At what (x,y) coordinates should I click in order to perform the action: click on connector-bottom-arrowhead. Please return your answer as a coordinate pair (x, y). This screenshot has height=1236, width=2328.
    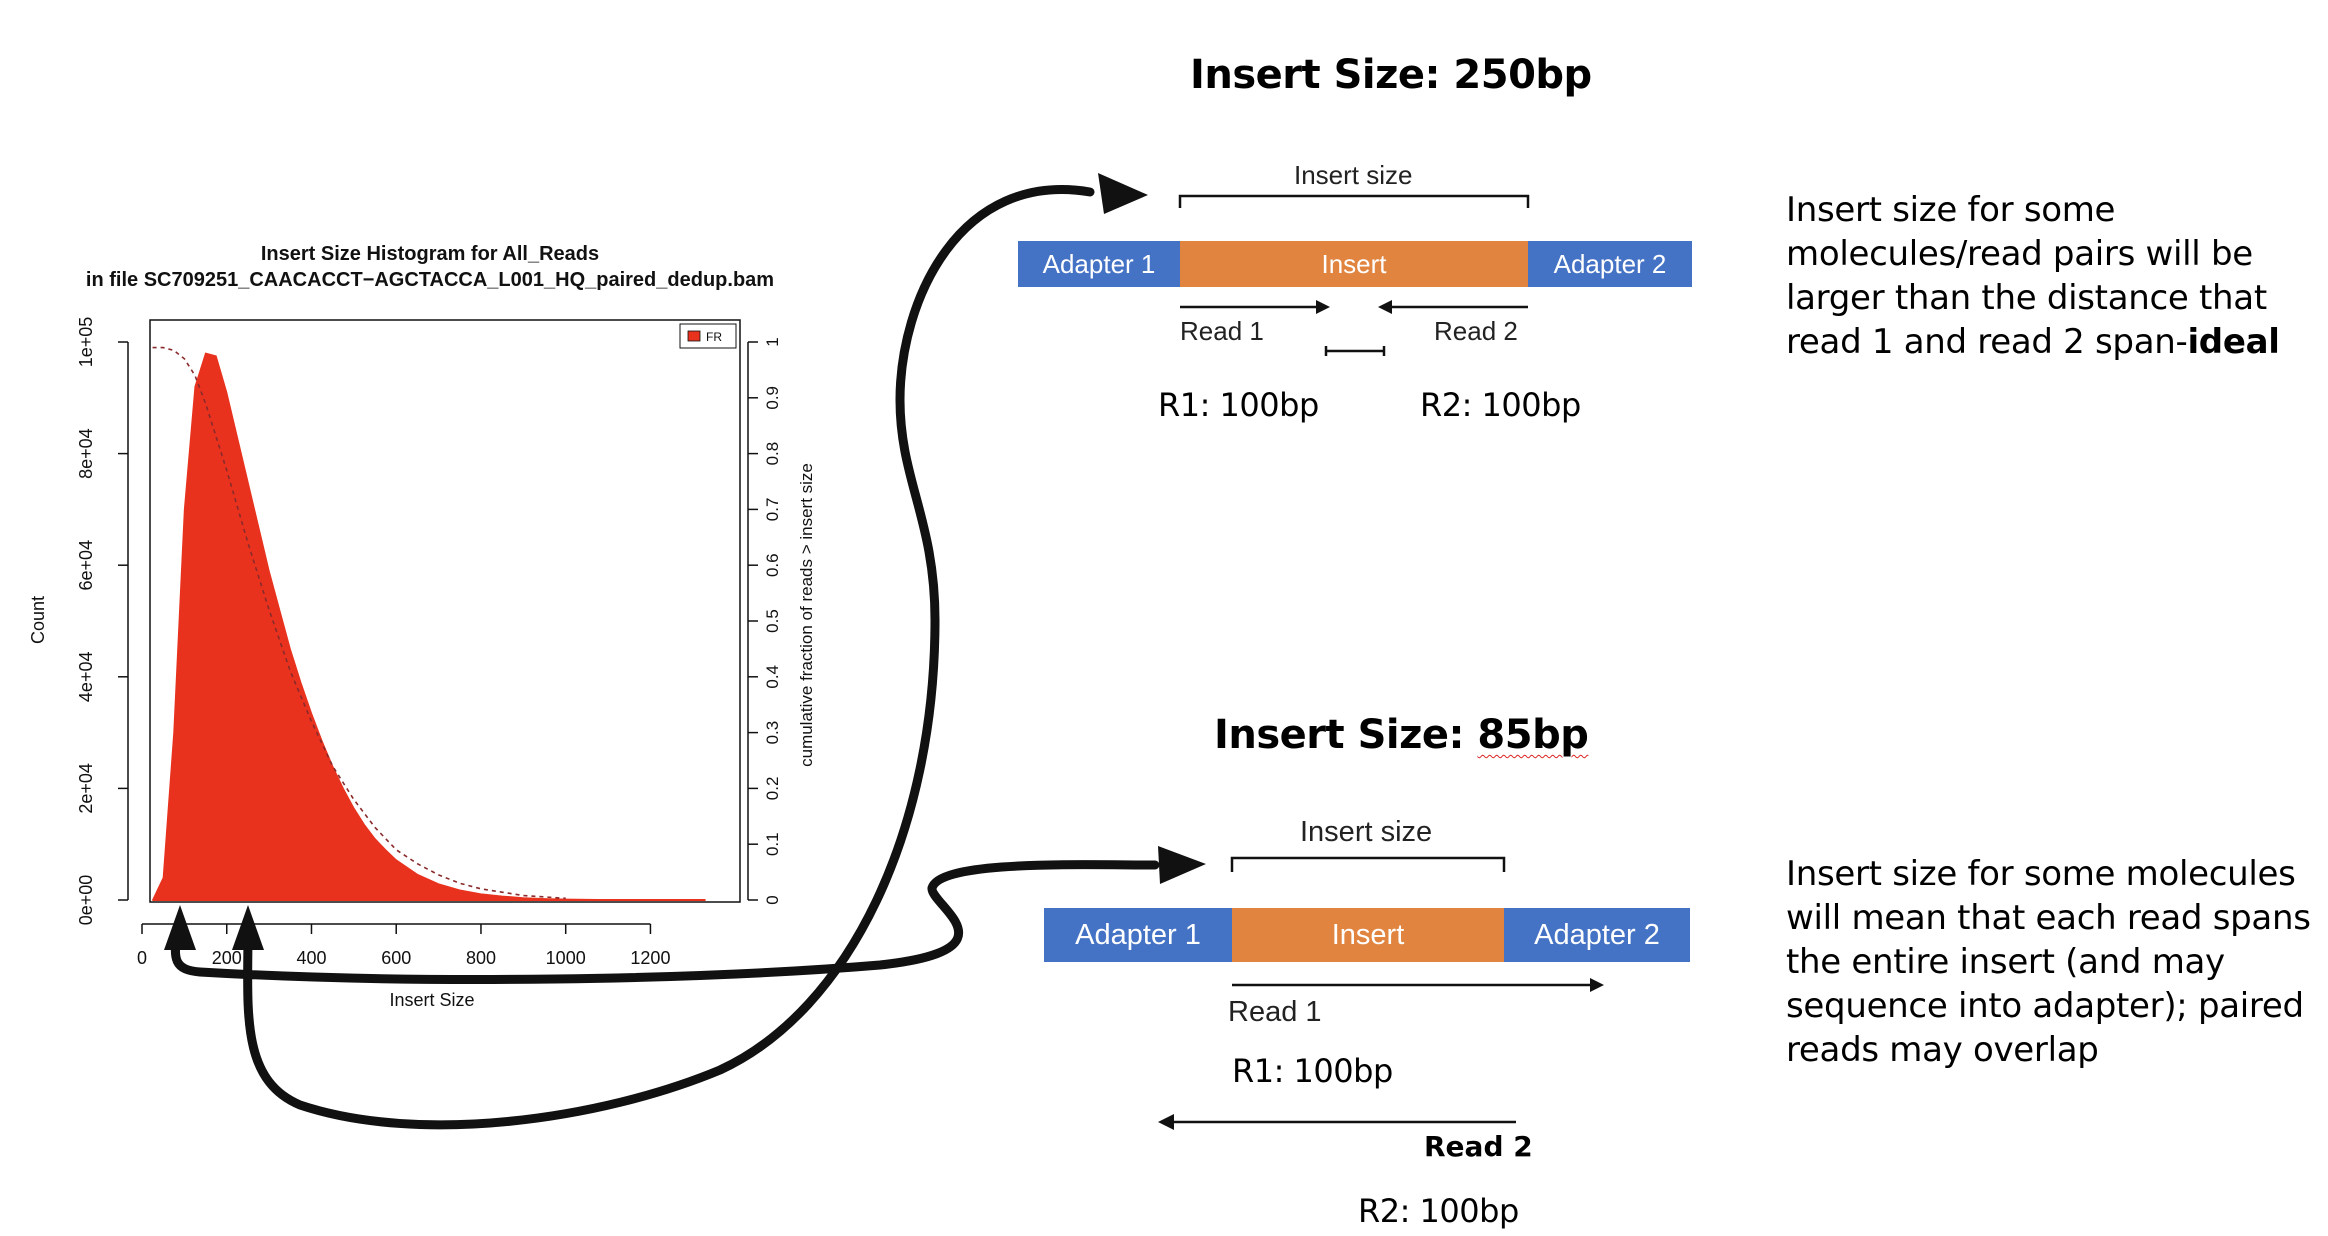
    Looking at the image, I should click on (1182, 865).